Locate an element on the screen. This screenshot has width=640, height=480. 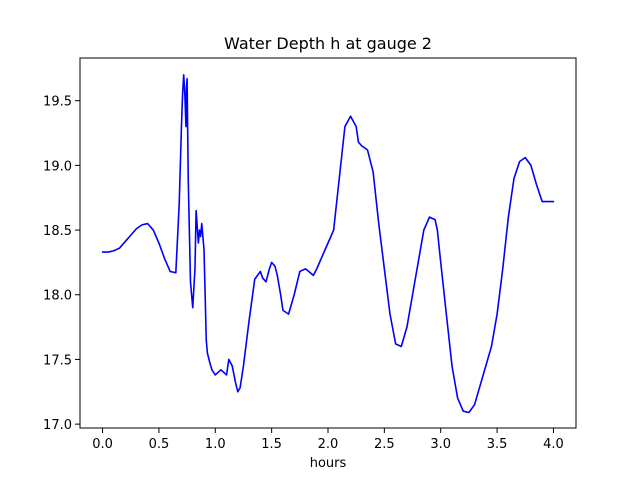
y-tick-label: 19.5 is located at coordinates (57, 102).